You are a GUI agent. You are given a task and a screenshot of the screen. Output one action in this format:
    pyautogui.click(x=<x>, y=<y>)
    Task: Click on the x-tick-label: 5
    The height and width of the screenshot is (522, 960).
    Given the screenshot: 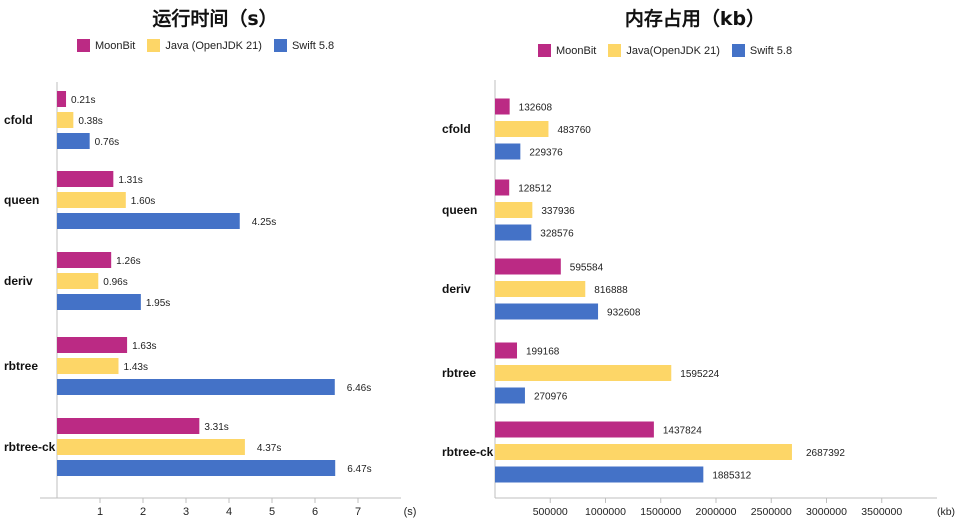 What is the action you would take?
    pyautogui.click(x=272, y=512)
    